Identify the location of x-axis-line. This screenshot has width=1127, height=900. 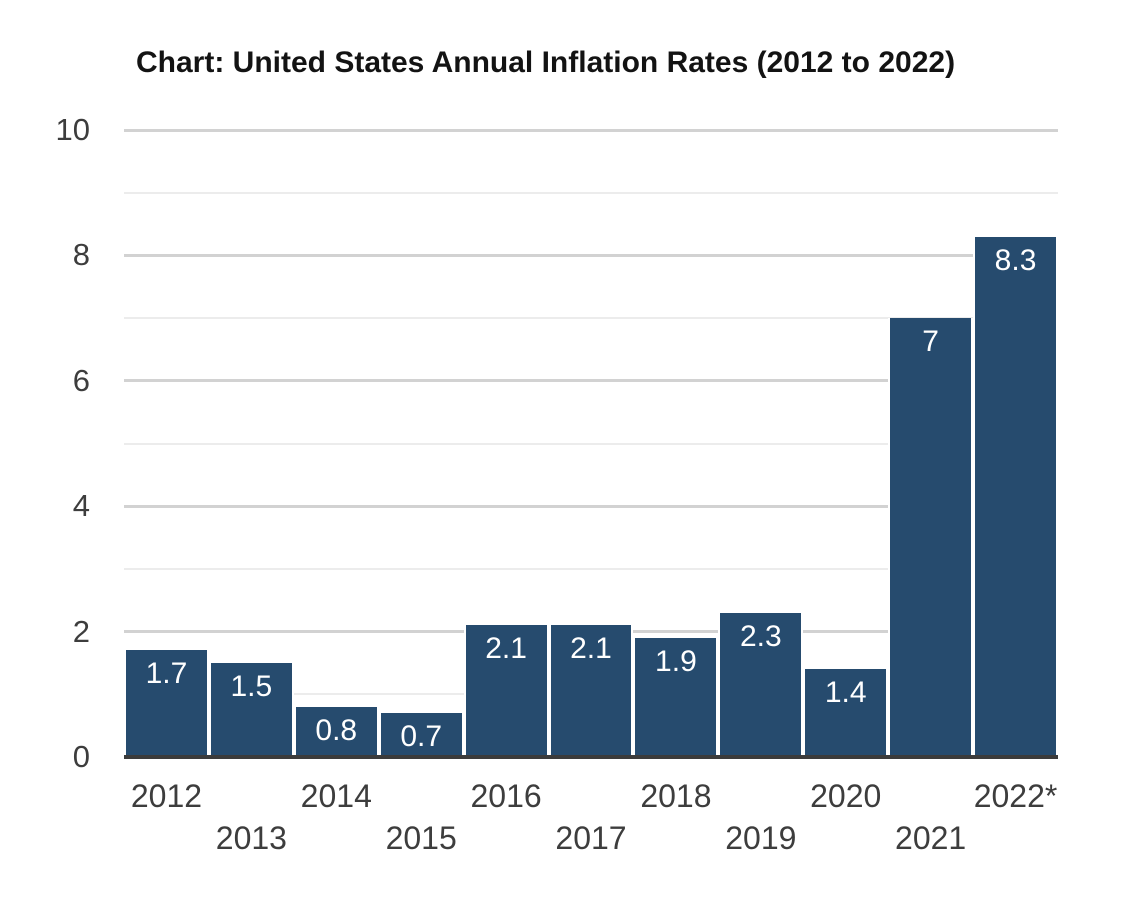
(591, 757).